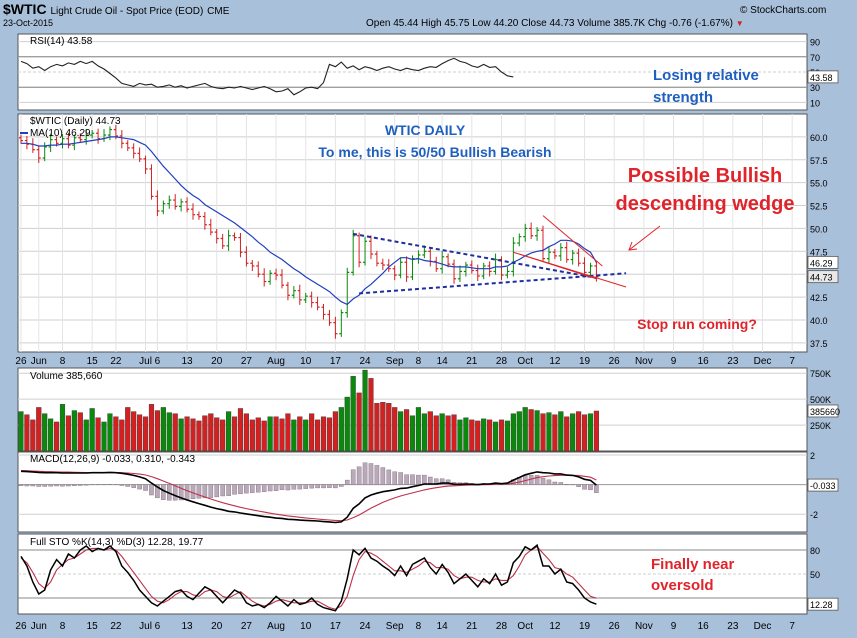 This screenshot has width=857, height=638. What do you see at coordinates (502, 361) in the screenshot?
I see `price-x-tick-label: 28` at bounding box center [502, 361].